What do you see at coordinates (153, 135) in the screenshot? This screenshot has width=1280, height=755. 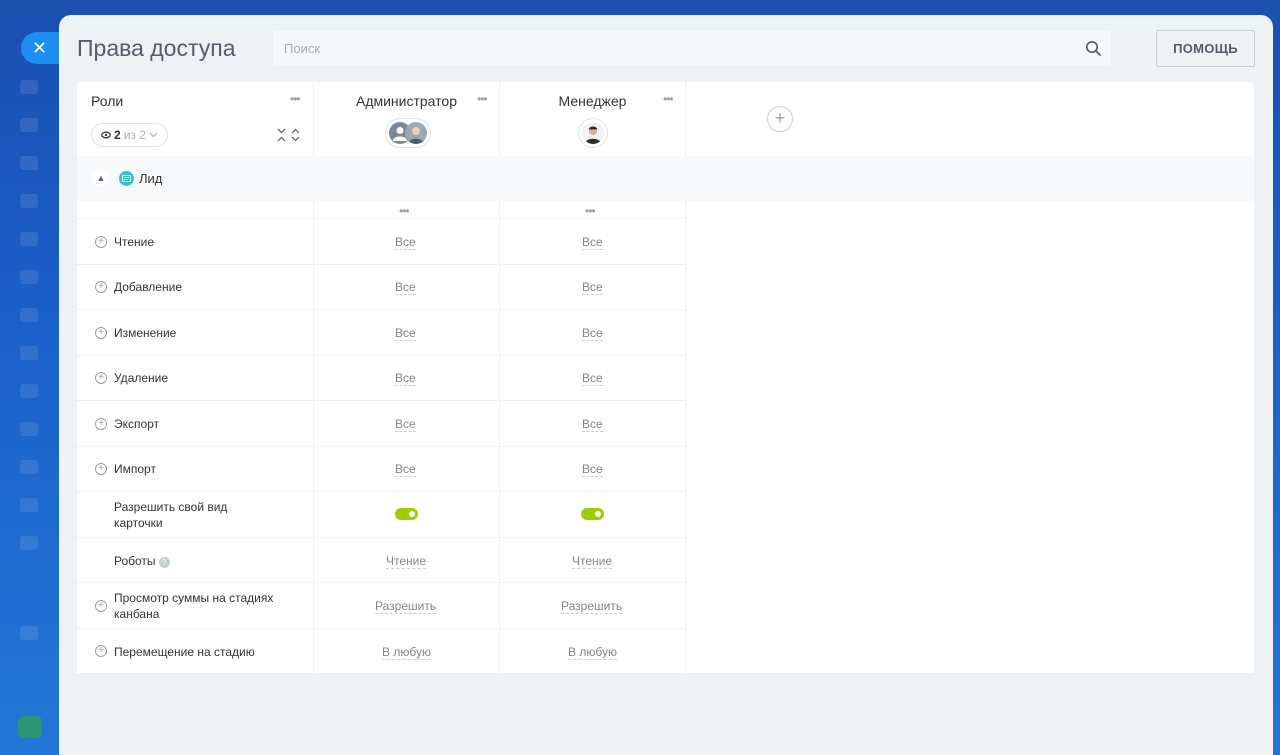 I see `chevron-down-icon` at bounding box center [153, 135].